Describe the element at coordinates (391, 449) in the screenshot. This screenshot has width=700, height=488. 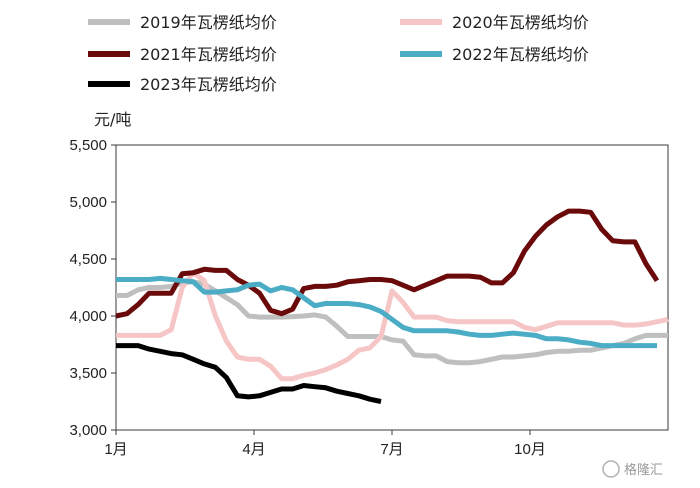
I see `x-tick-label: 7月` at that location.